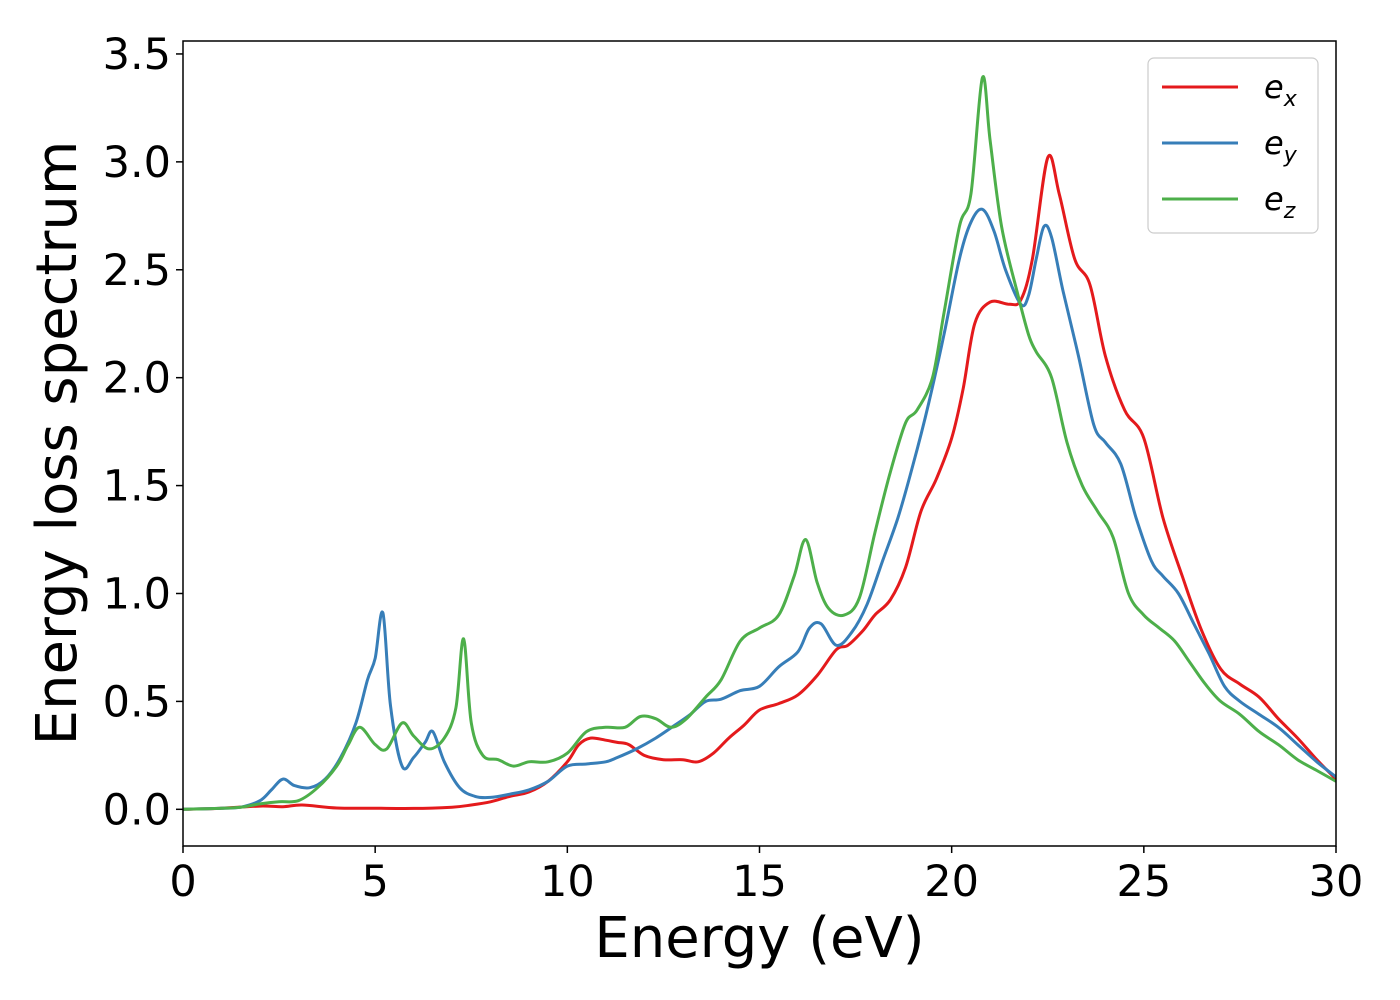 The height and width of the screenshot is (1000, 1400). I want to click on legend-label-ey: ey, so click(1281, 146).